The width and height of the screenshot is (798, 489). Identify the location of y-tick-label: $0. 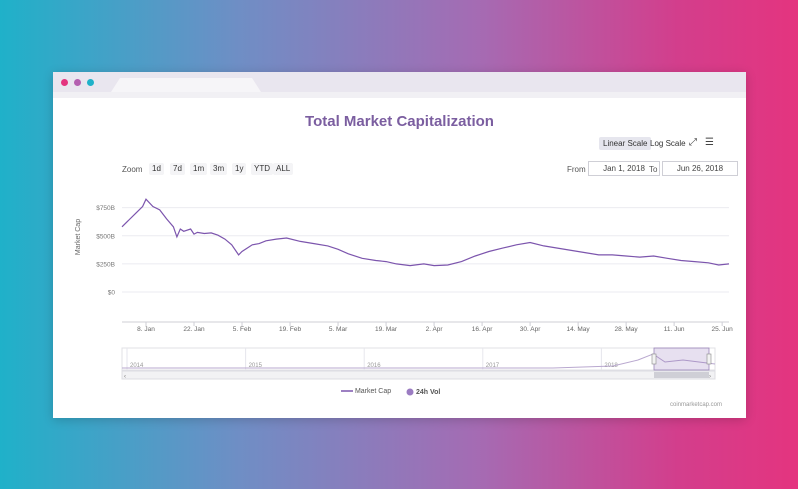
(112, 293).